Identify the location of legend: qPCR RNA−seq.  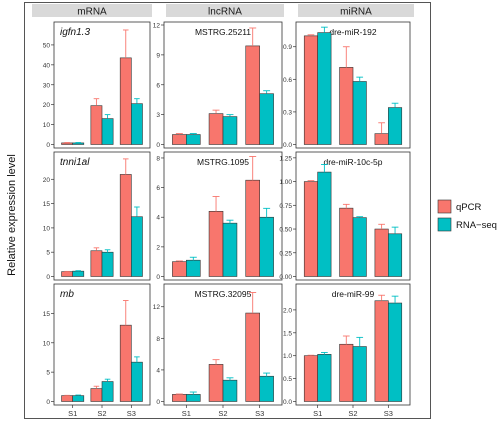
(467, 215).